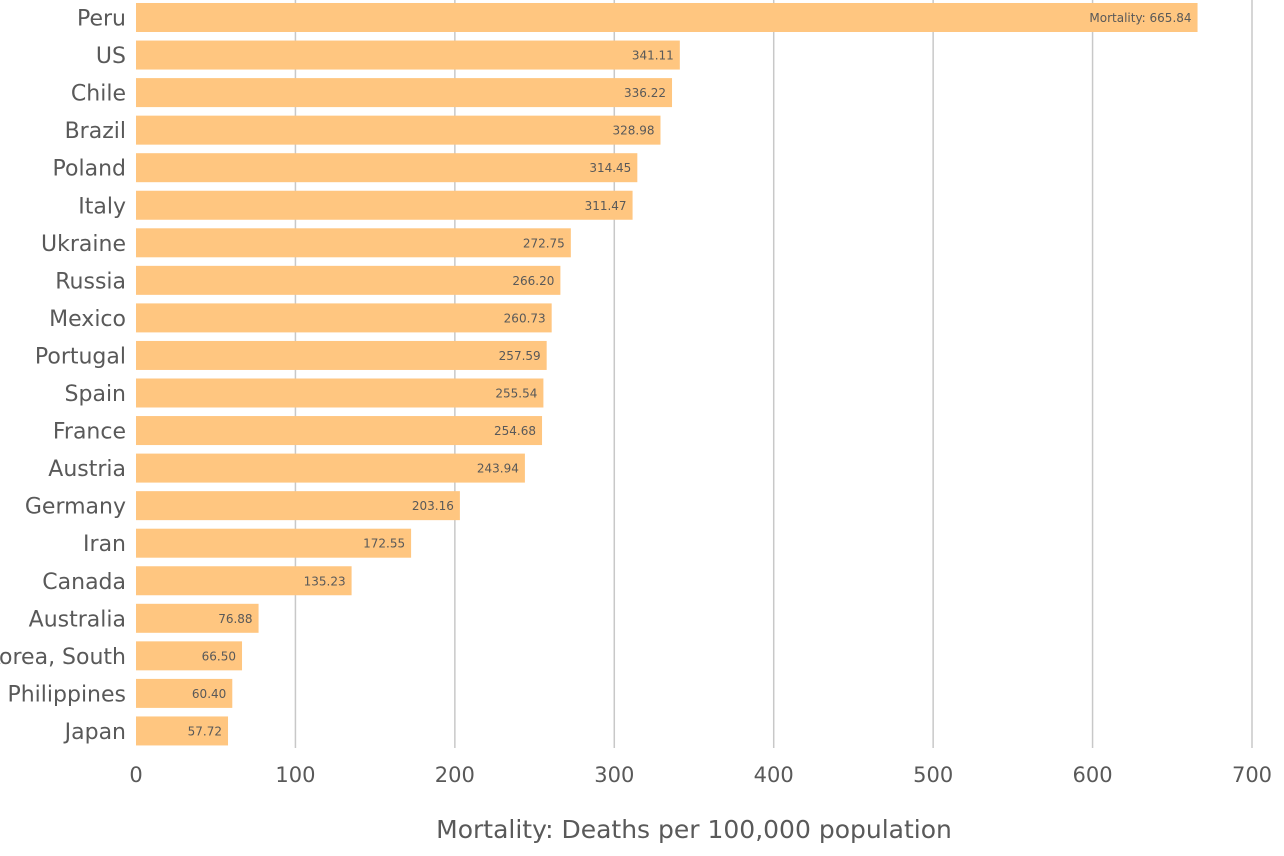 The width and height of the screenshot is (1284, 856). Describe the element at coordinates (90, 281) in the screenshot. I see `category-label: Russia` at that location.